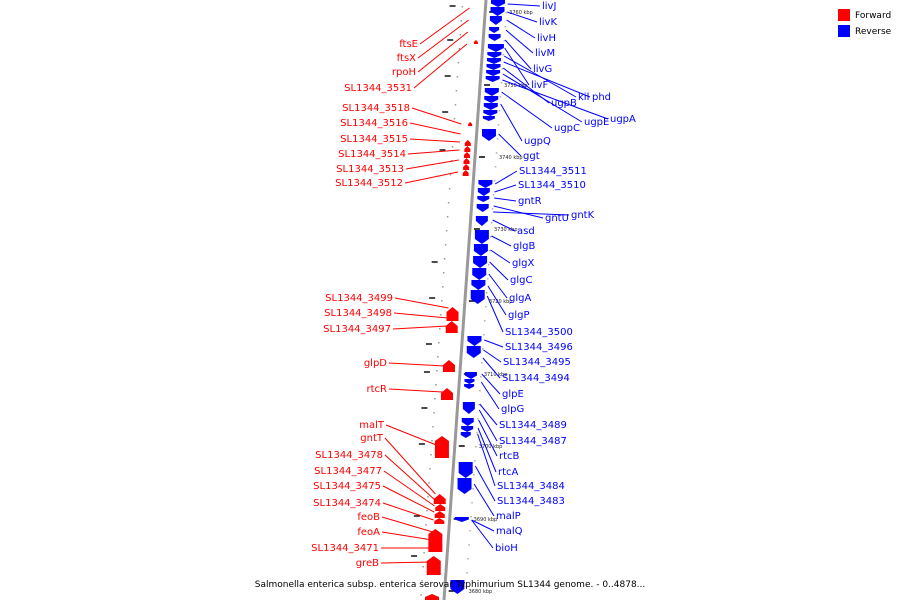 The image size is (900, 600). Describe the element at coordinates (540, 276) in the screenshot. I see `reverse-leader-lines` at that location.